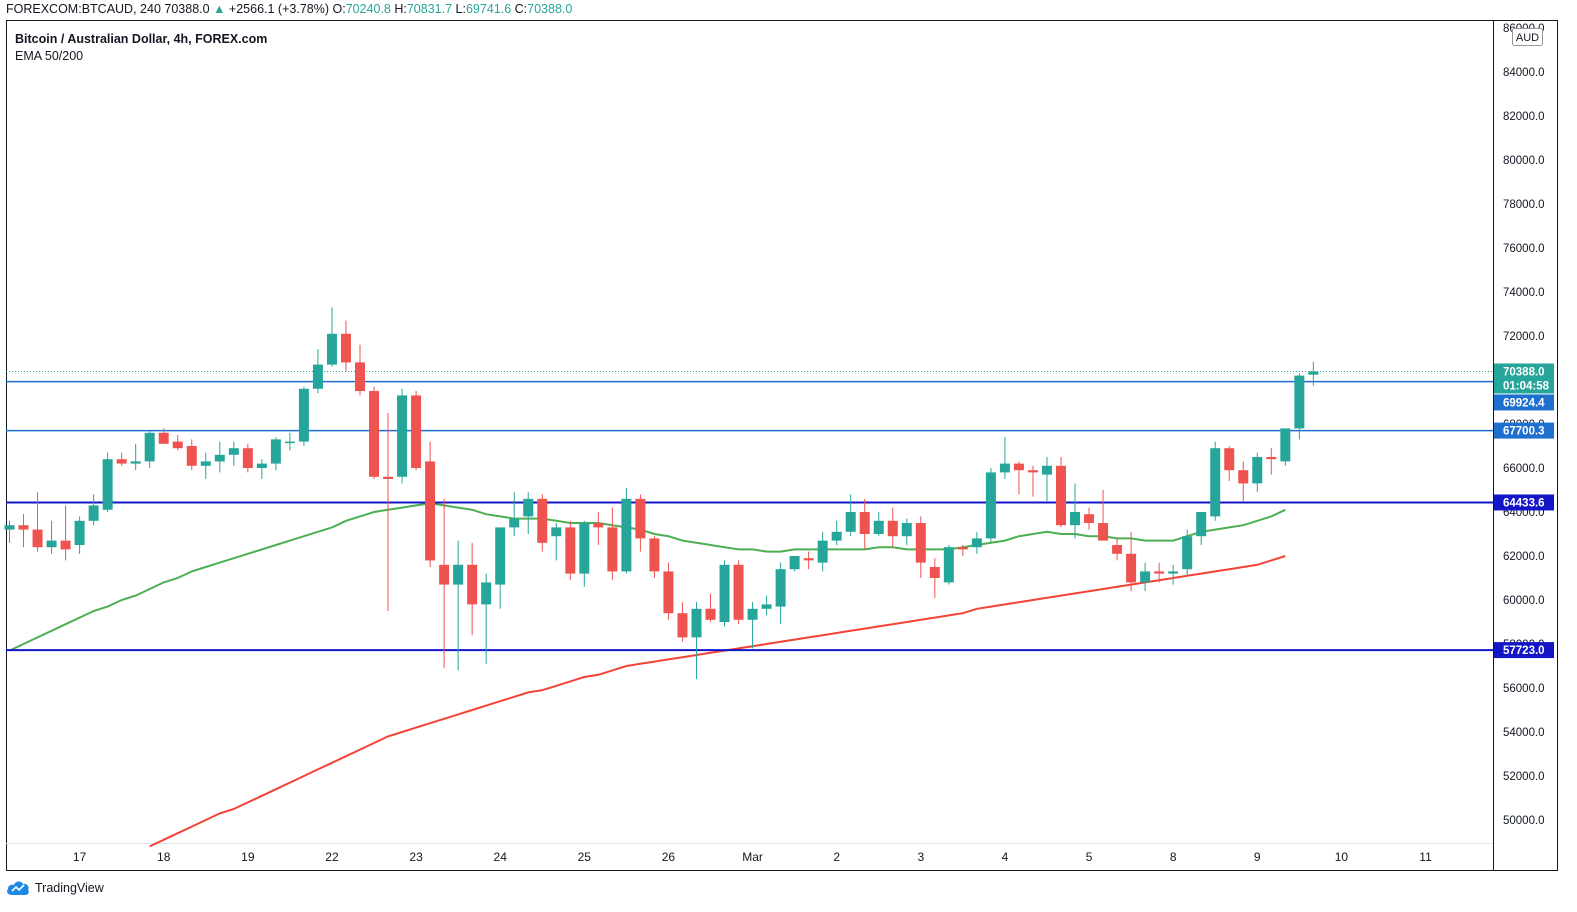 The height and width of the screenshot is (912, 1577). Describe the element at coordinates (150, 9) in the screenshot. I see `interval-value: 240` at that location.